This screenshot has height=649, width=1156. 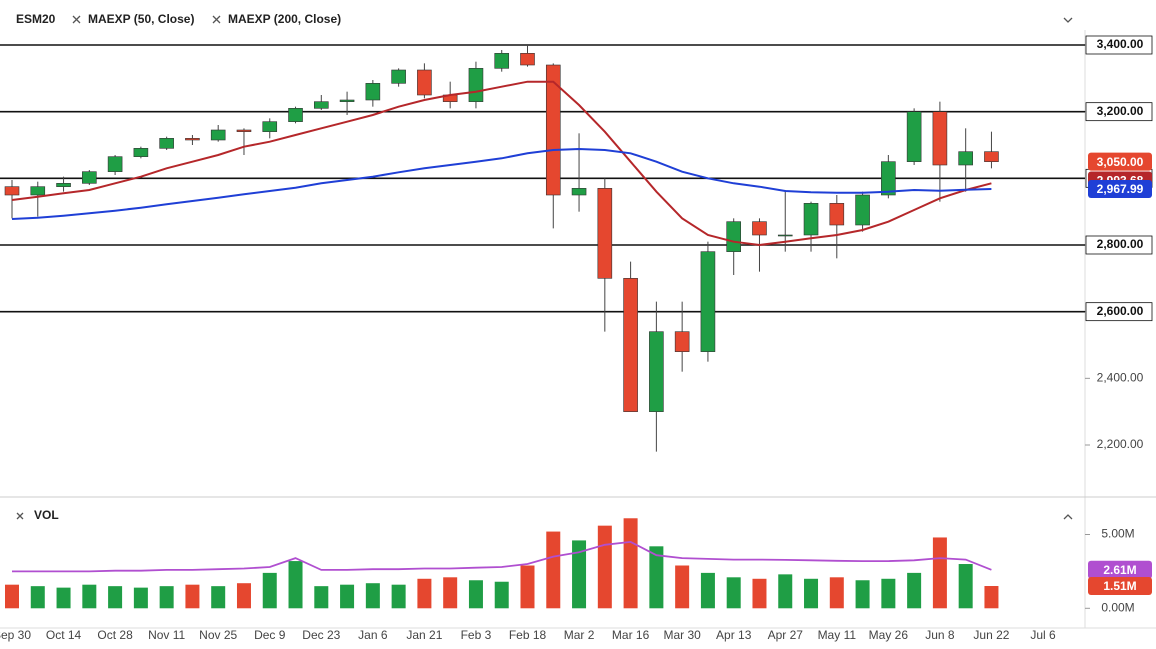 I want to click on y-tick-label: 2,600.00, so click(x=1120, y=311).